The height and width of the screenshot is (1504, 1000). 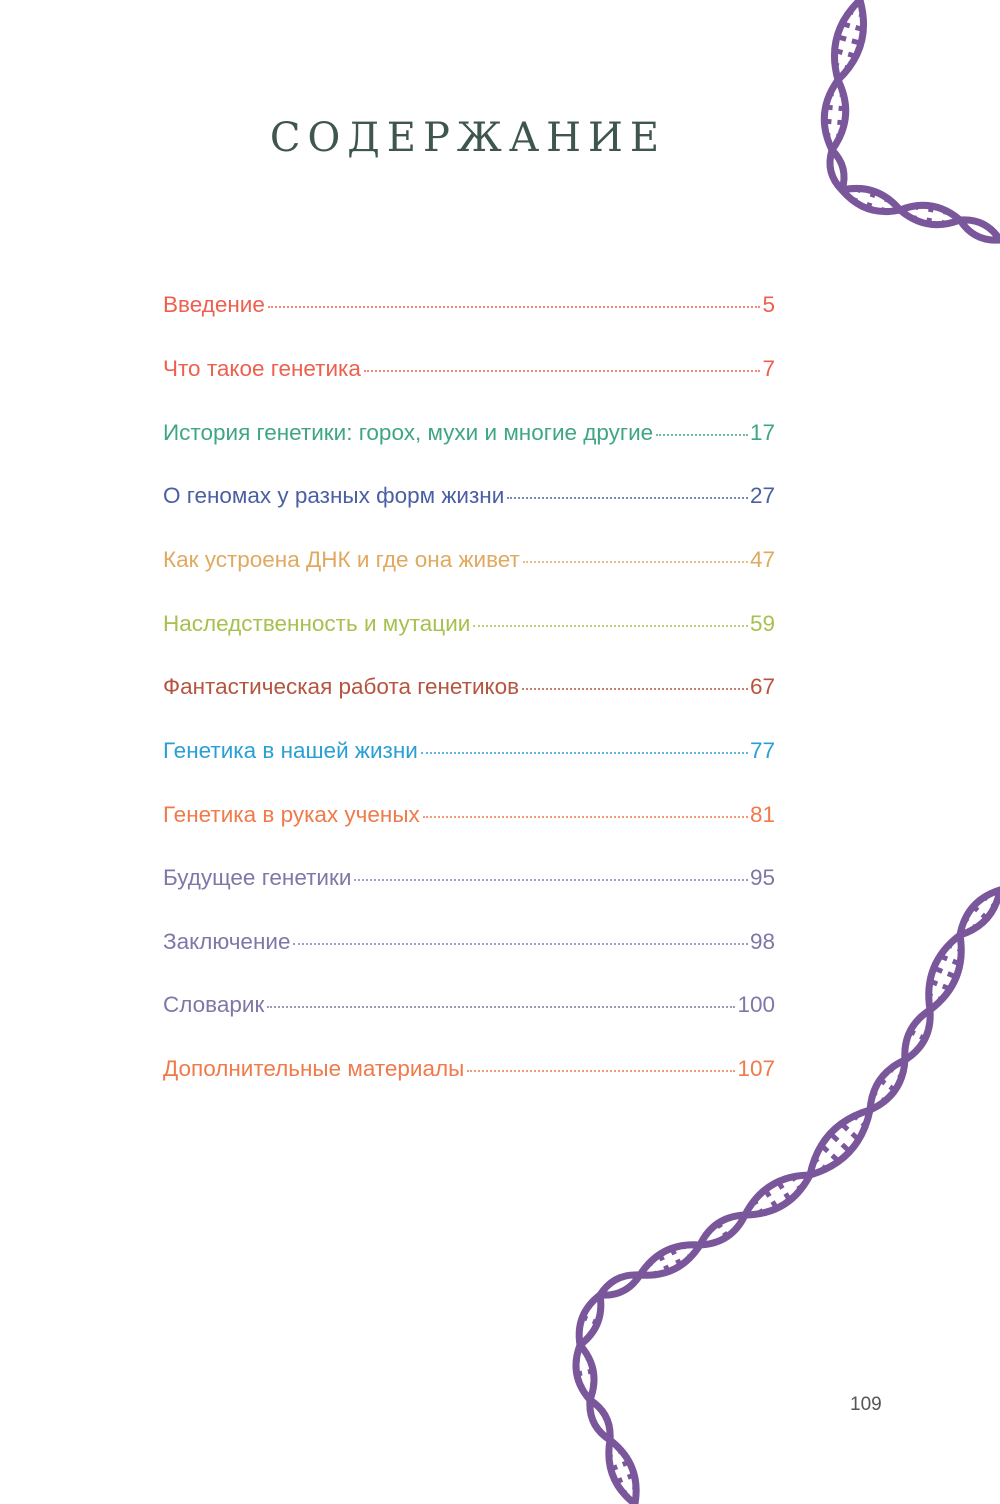 What do you see at coordinates (866, 1404) in the screenshot?
I see `page-number: 109` at bounding box center [866, 1404].